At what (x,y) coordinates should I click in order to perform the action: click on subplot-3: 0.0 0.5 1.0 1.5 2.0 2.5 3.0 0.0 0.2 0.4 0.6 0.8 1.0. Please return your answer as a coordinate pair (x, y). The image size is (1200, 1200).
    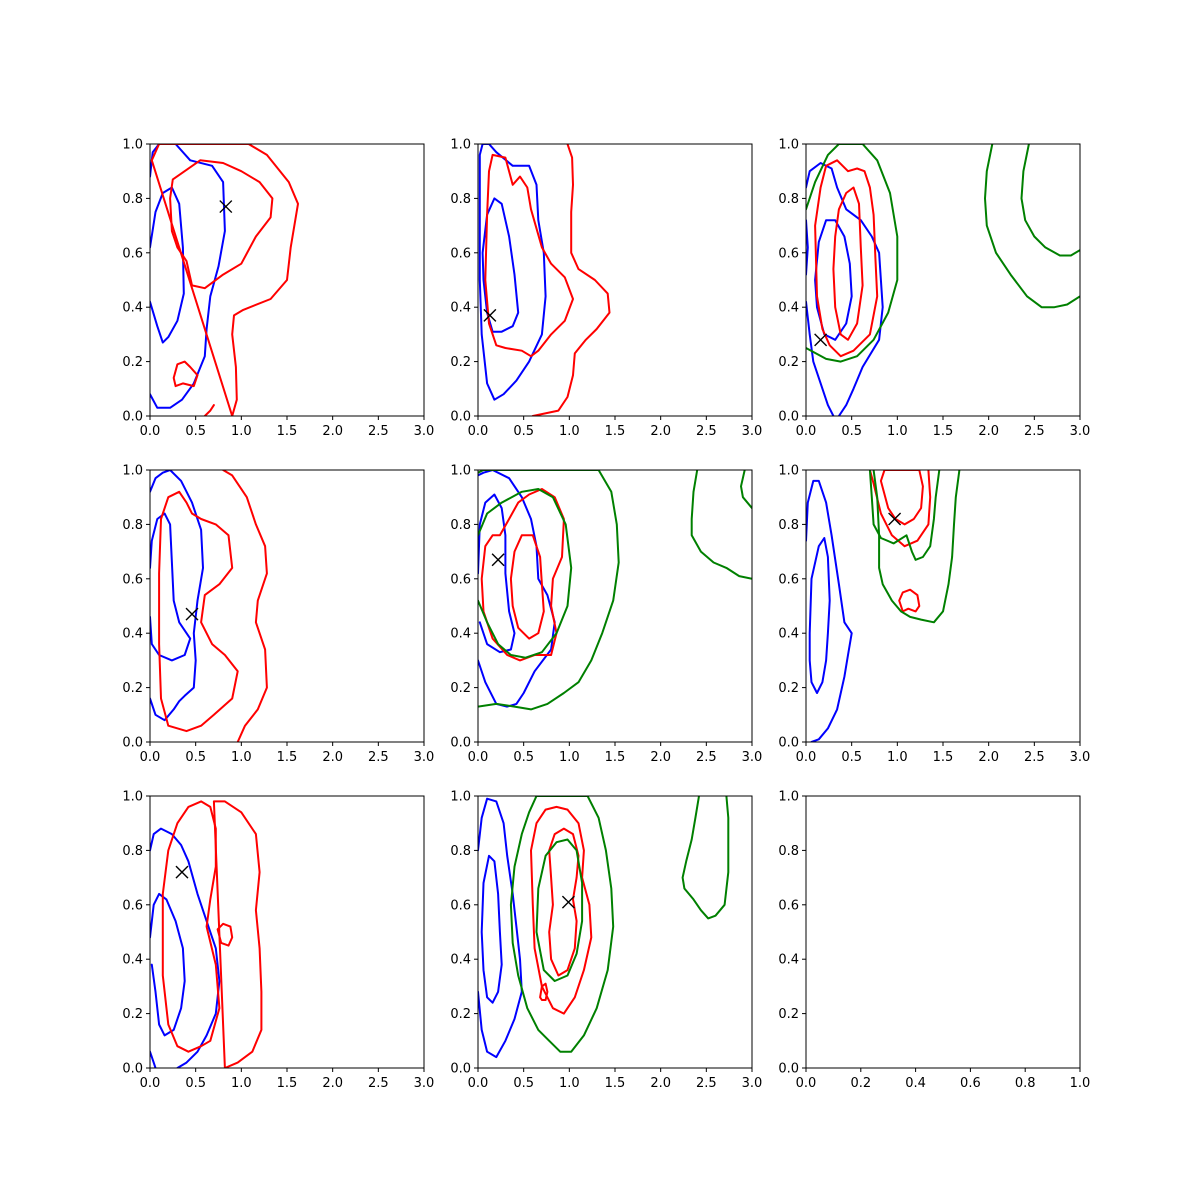
    Looking at the image, I should click on (934, 289).